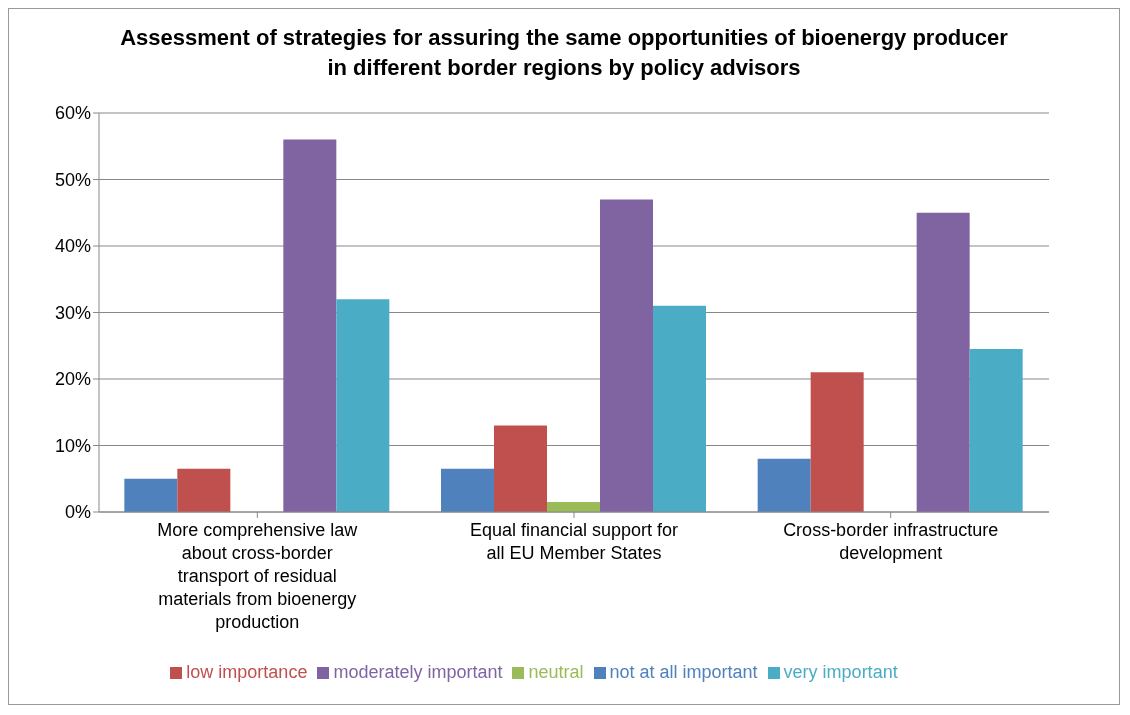 The height and width of the screenshot is (715, 1130). What do you see at coordinates (258, 576) in the screenshot?
I see `x-tick-label: More comprehensive law about cross-border transport of residual materials from bioenergy production` at bounding box center [258, 576].